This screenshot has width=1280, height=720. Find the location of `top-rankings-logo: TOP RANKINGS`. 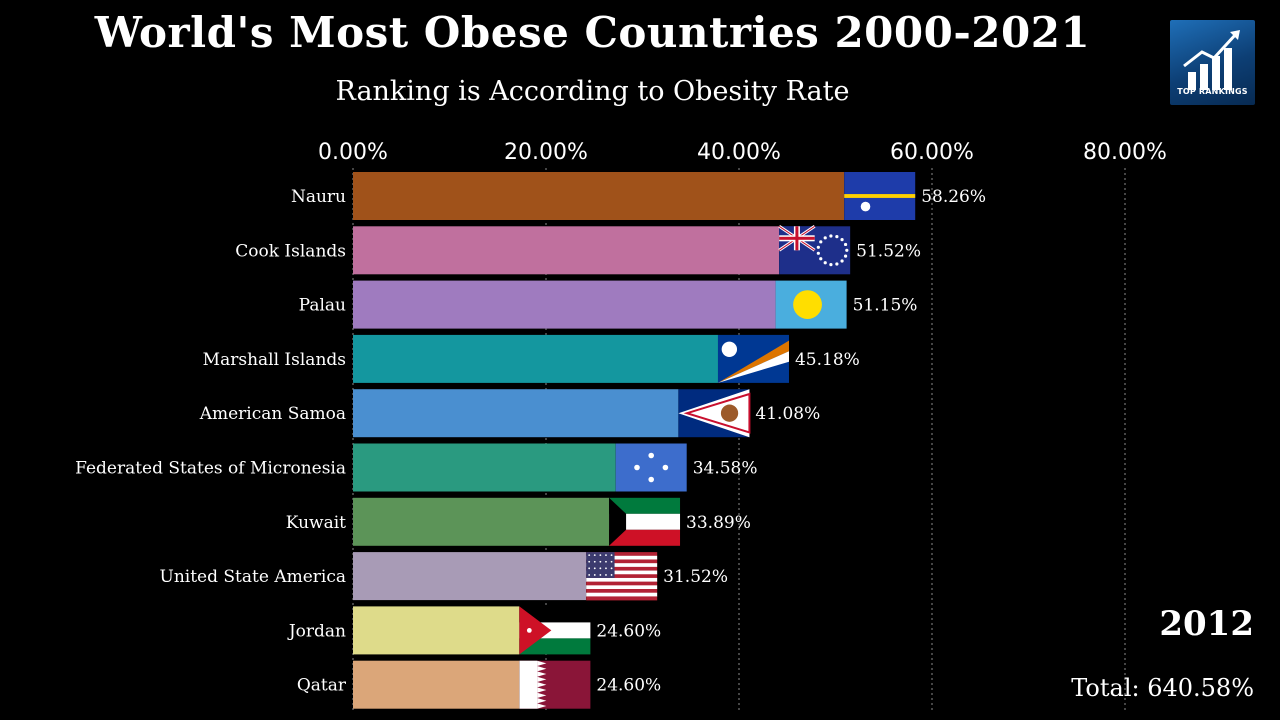

top-rankings-logo: TOP RANKINGS is located at coordinates (1212, 62).